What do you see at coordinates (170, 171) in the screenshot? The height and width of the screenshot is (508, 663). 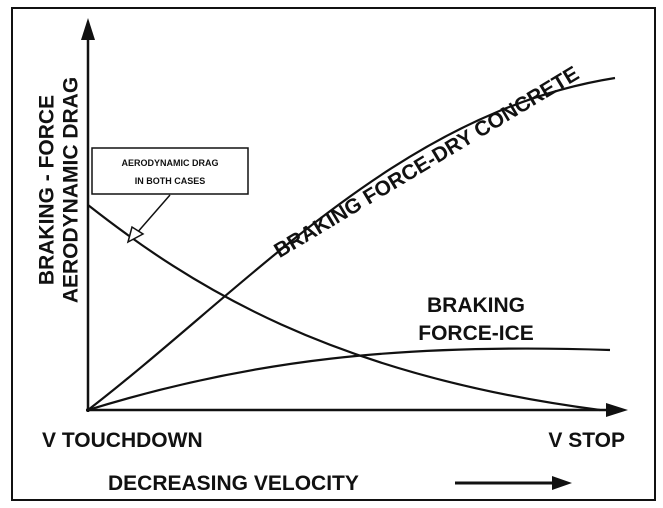 I see `annotation-box` at bounding box center [170, 171].